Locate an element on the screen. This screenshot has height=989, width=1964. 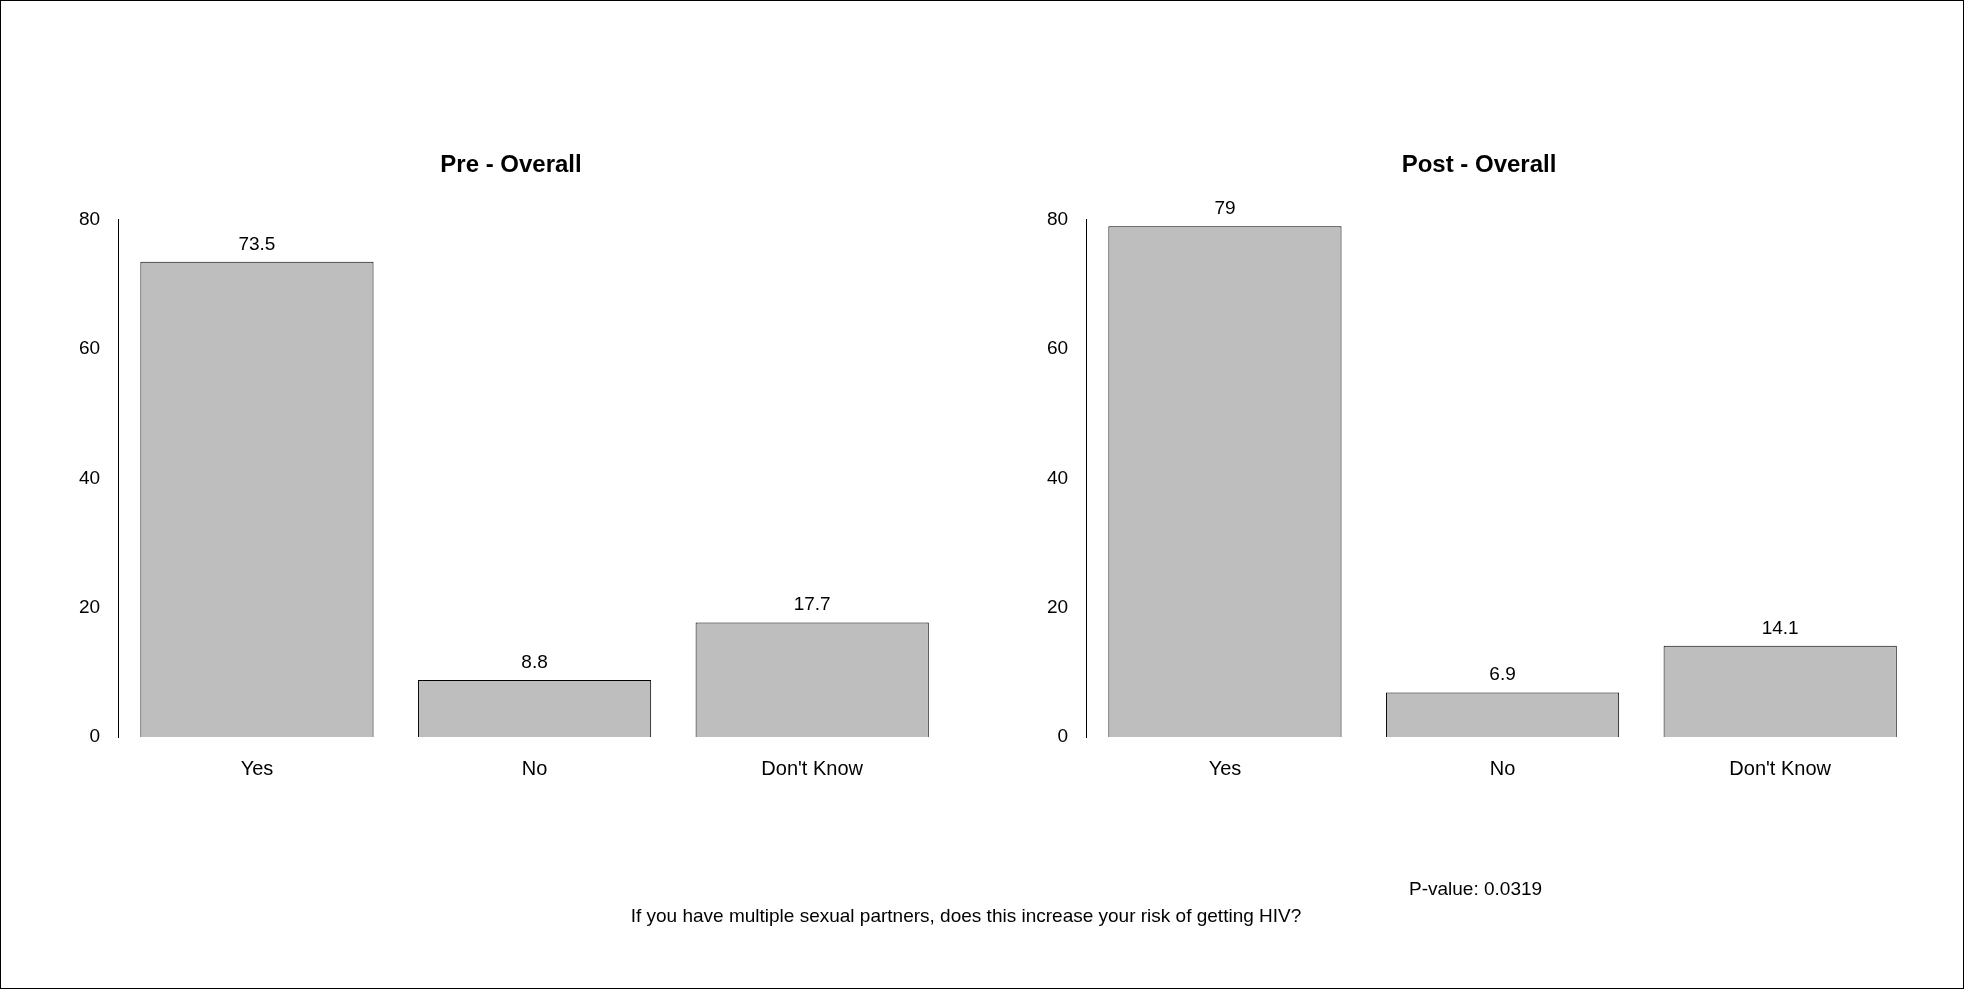
chart-title: Pre - Overall is located at coordinates (511, 164).